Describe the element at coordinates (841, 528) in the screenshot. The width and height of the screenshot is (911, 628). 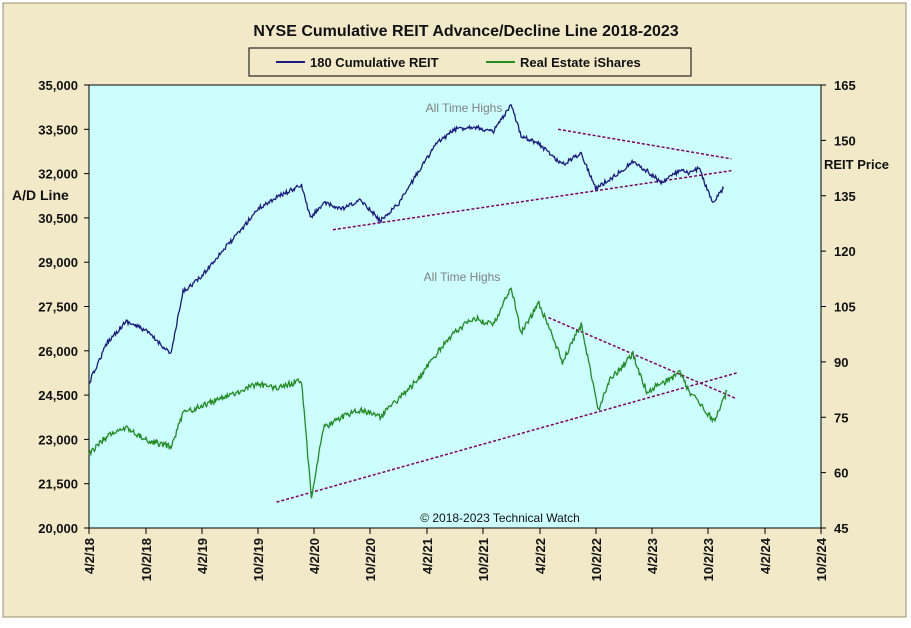
I see `y-right-tick-label: 45` at that location.